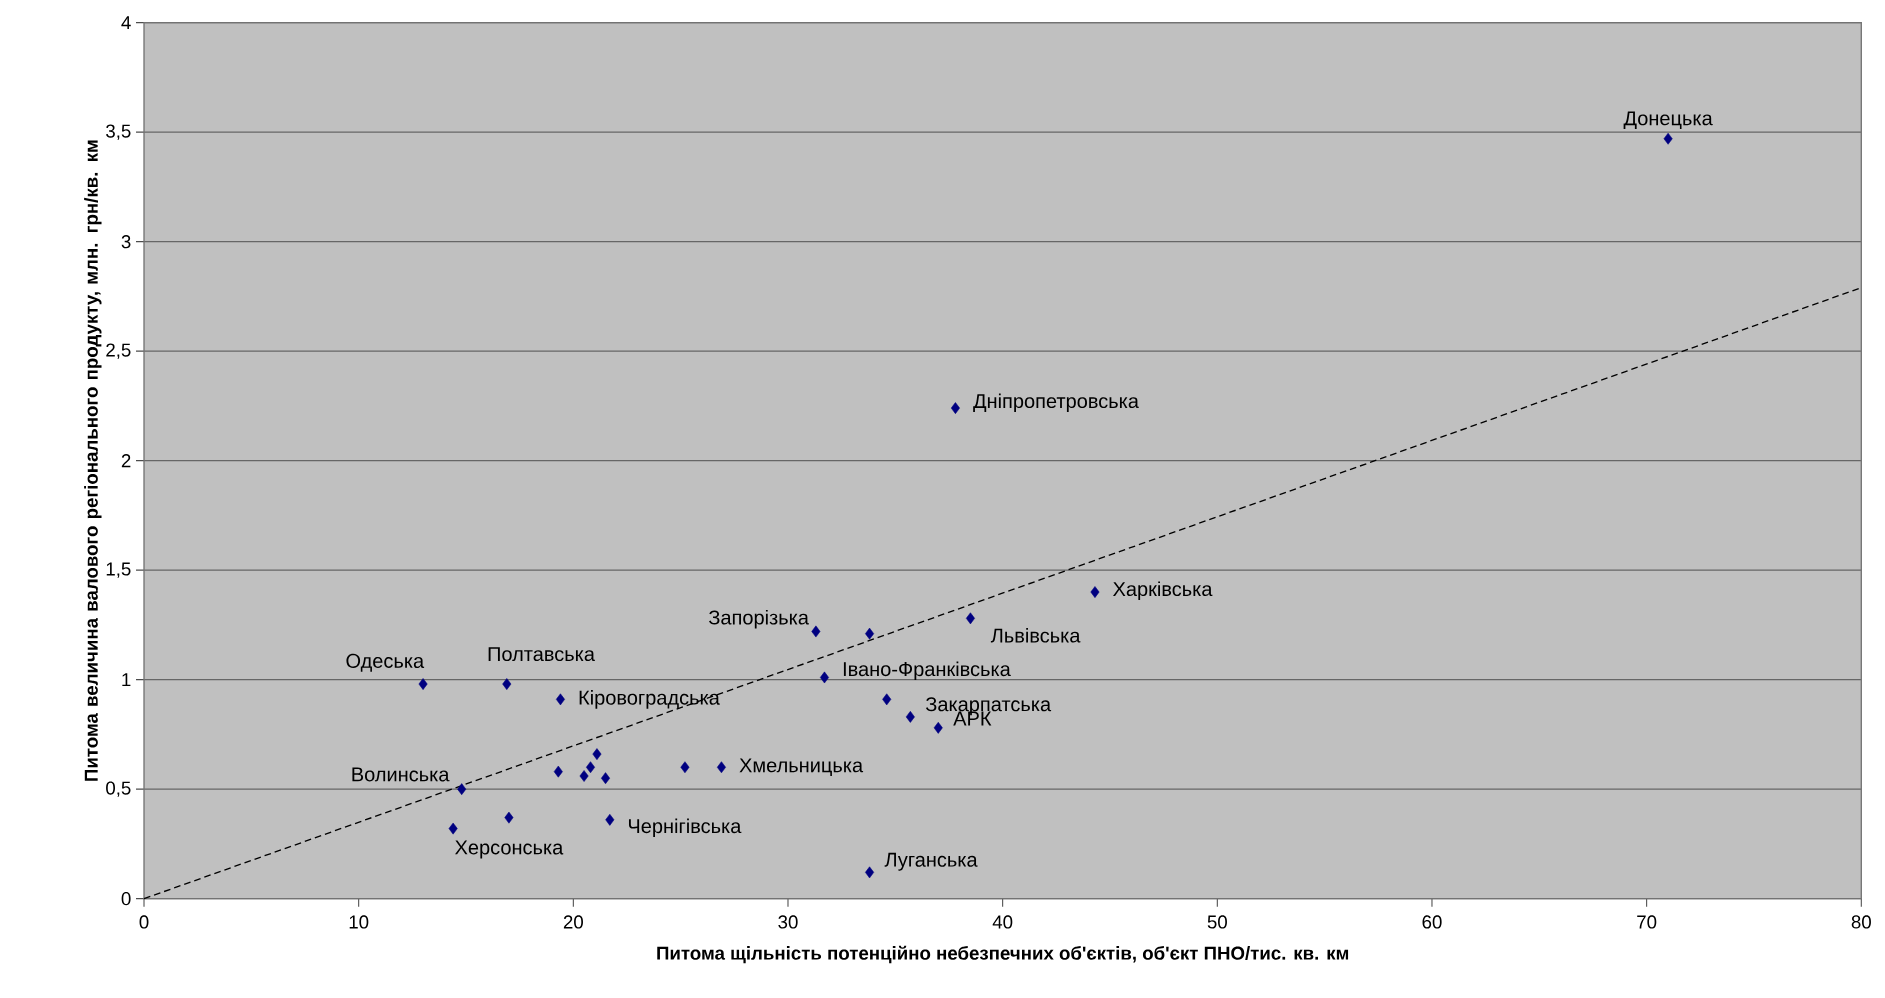 This screenshot has width=1885, height=998. What do you see at coordinates (359, 922) in the screenshot?
I see `x-tick-label: 10` at bounding box center [359, 922].